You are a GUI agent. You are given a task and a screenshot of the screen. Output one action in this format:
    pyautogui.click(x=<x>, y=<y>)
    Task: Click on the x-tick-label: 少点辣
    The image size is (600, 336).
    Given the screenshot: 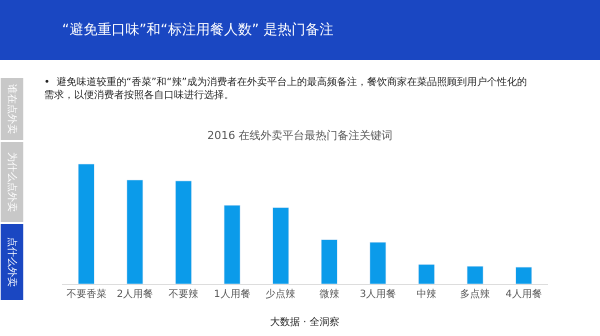 What is the action you would take?
    pyautogui.click(x=281, y=294)
    